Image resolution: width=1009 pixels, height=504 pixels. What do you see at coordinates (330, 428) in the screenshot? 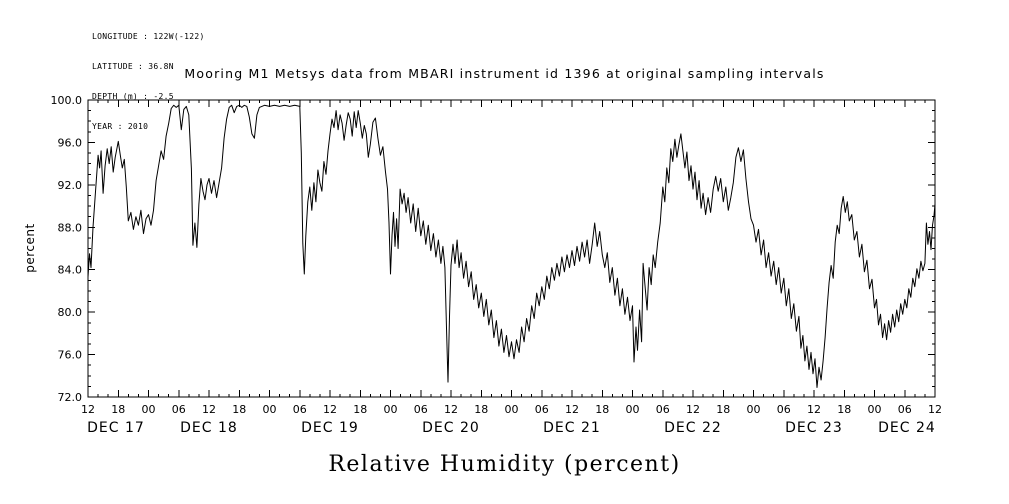
I see `x-date-label: DEC 19` at bounding box center [330, 428].